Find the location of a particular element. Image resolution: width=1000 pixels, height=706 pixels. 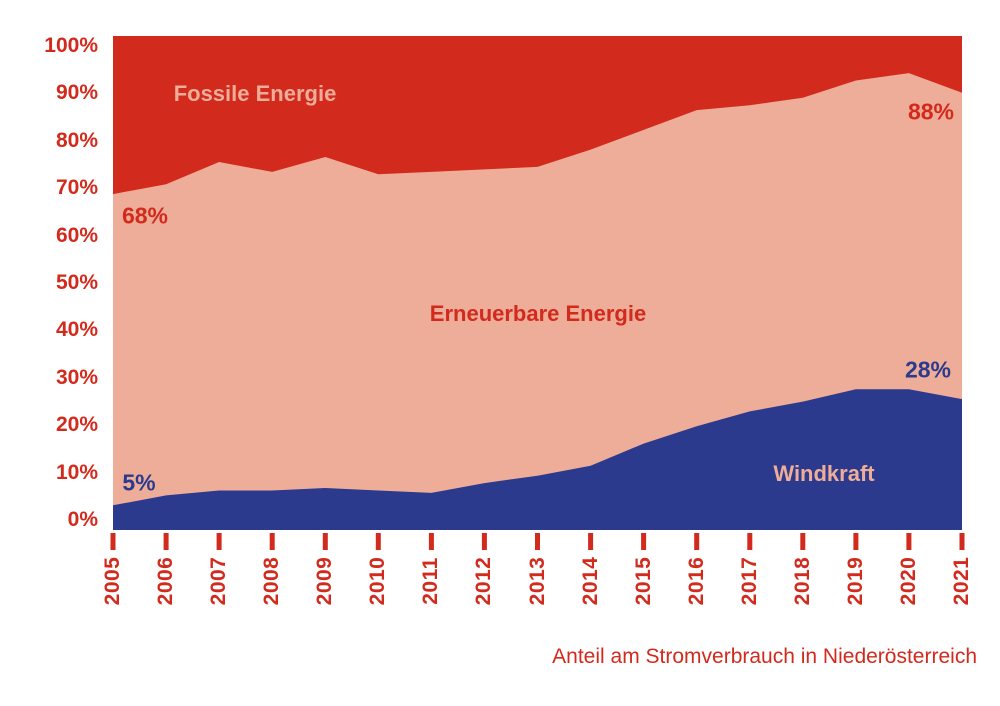

x-axis-label-2011: 2011 is located at coordinates (431, 581).